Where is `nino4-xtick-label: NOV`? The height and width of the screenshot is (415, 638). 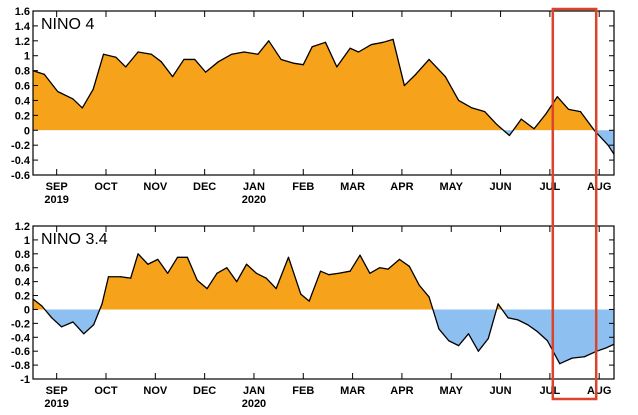 nino4-xtick-label: NOV is located at coordinates (155, 187).